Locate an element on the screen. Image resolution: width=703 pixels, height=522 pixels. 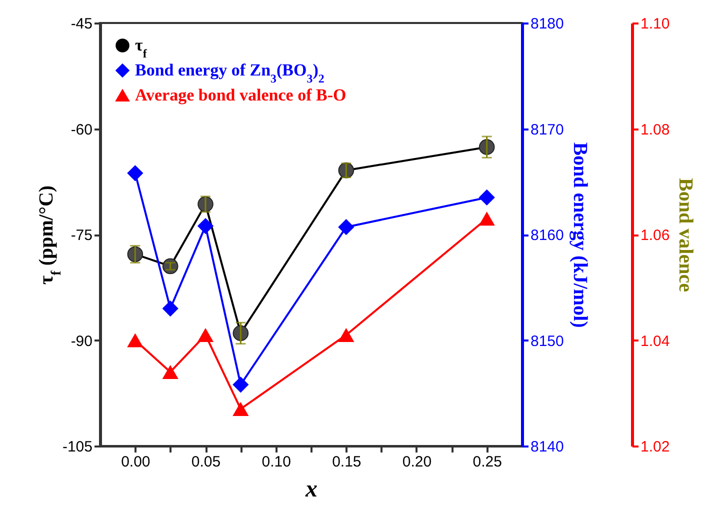
y3-axis-title: Bond valence is located at coordinates (685, 235).